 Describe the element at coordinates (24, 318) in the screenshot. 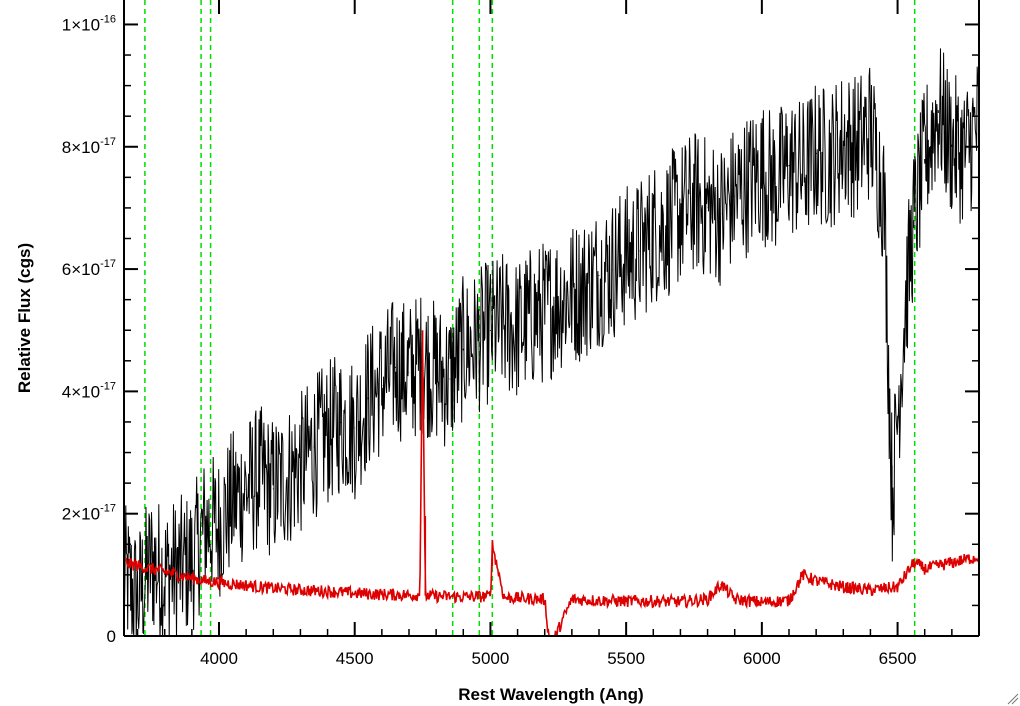

I see `y-axis-title: Relative Flux (cgs)` at that location.